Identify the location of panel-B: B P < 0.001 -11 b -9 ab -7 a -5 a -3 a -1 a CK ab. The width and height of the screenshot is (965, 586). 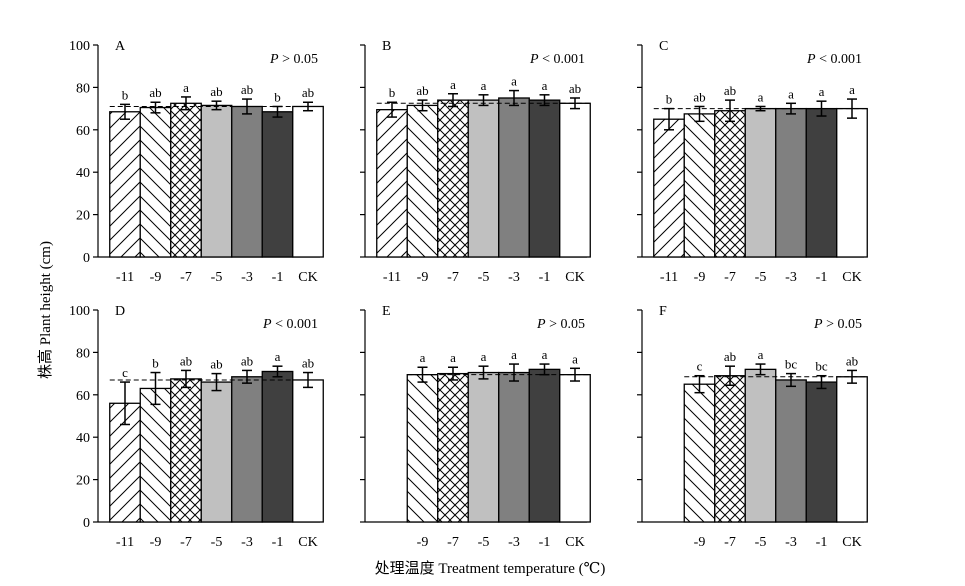
(475, 162).